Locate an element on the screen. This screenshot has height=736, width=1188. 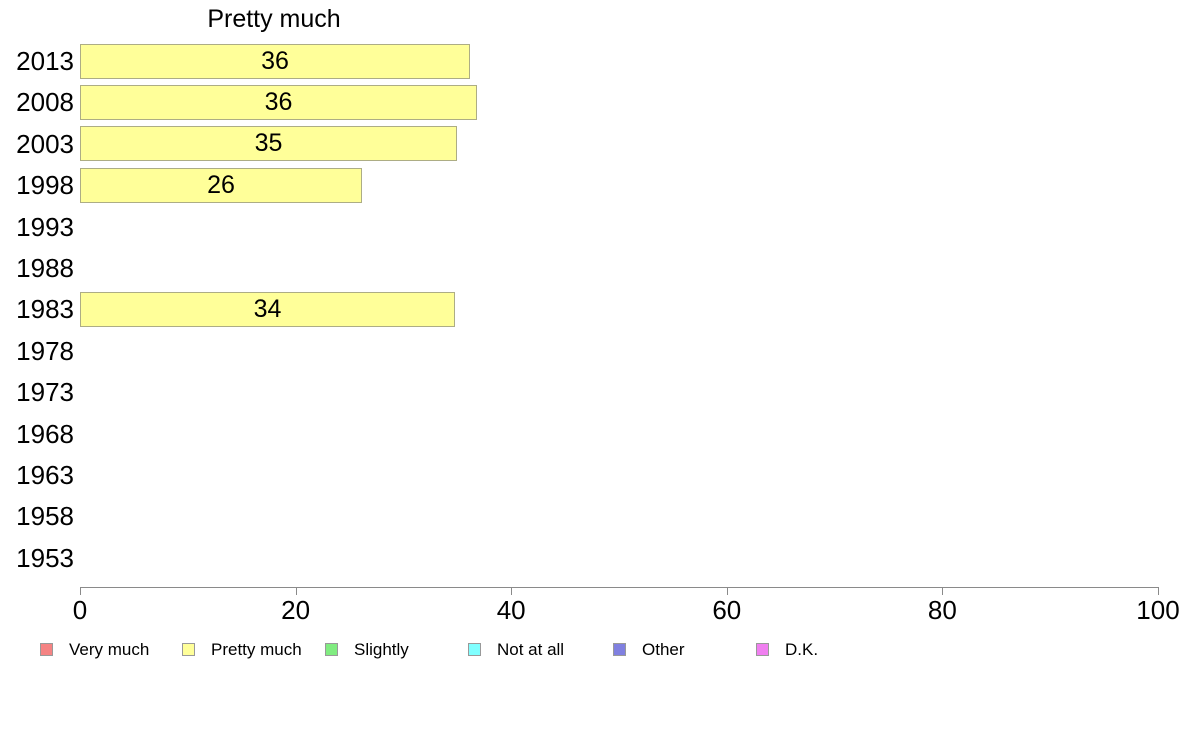
bar-value-label: 35 is located at coordinates (268, 143).